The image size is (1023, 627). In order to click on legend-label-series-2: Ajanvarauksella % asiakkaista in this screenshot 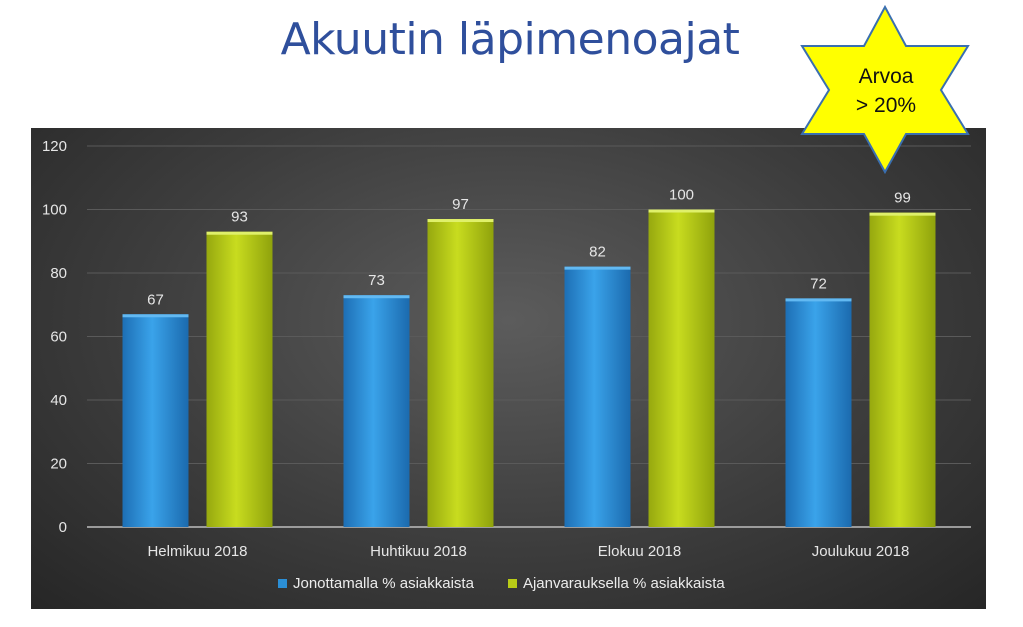, I will do `click(623, 583)`.